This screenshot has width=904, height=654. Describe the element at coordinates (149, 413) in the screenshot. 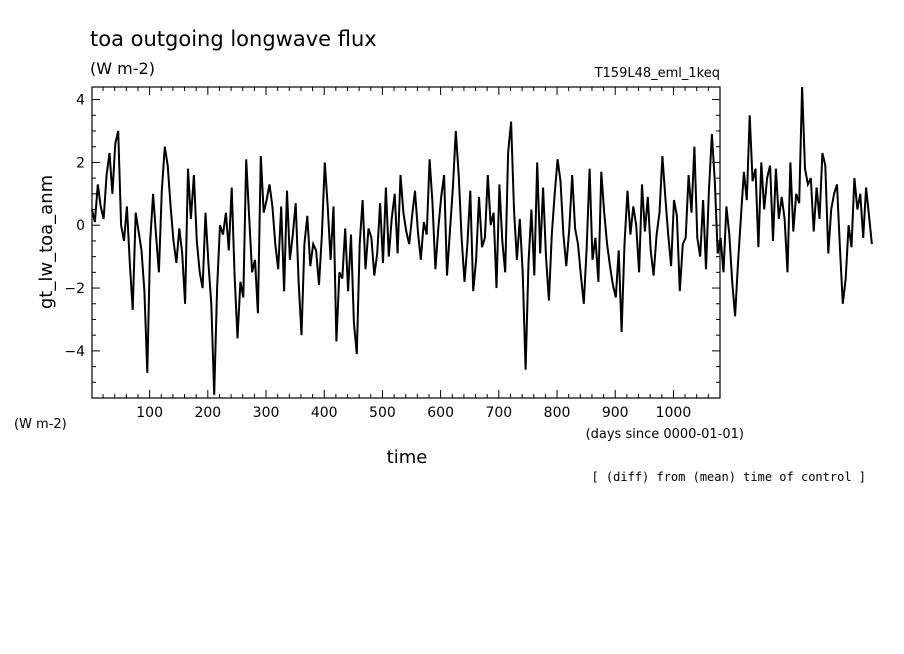

I see `x-tick-label: 100` at that location.